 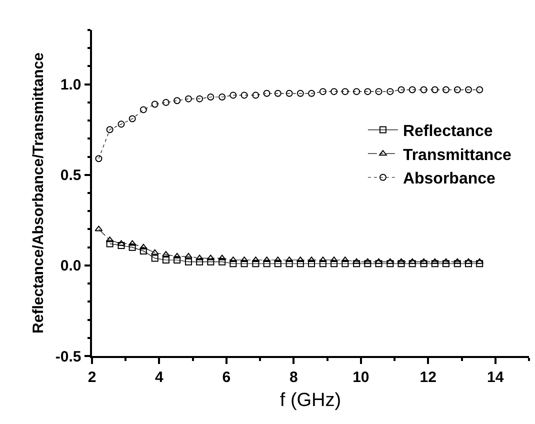 I want to click on y-tick-label: 0.5, so click(x=71, y=175).